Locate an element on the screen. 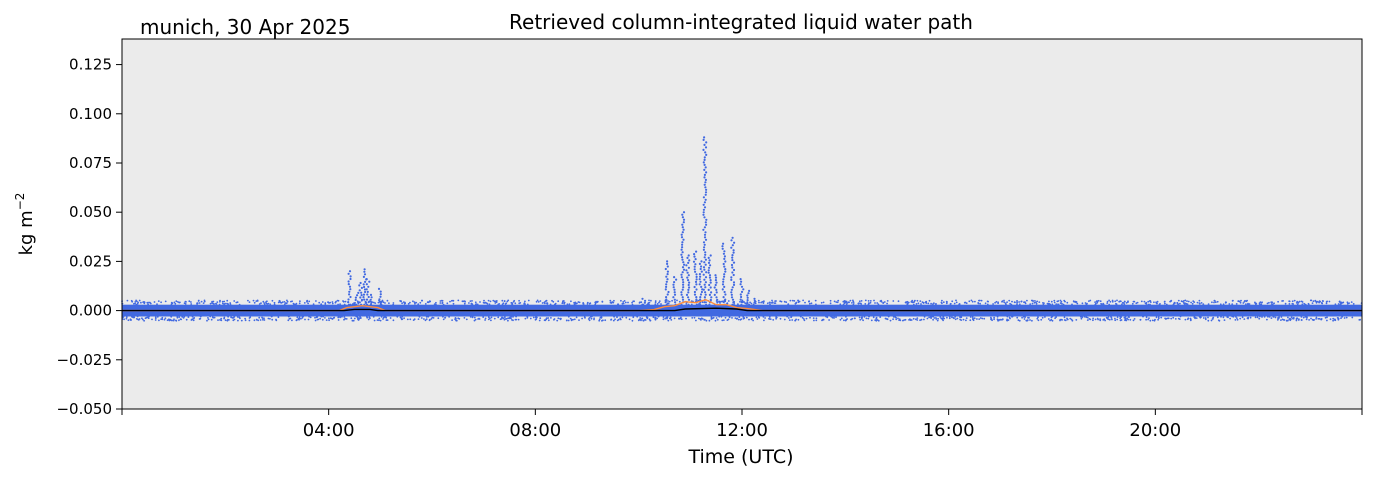 Image resolution: width=1374 pixels, height=482 pixels. y-tick-label: 0.075 is located at coordinates (90, 163).